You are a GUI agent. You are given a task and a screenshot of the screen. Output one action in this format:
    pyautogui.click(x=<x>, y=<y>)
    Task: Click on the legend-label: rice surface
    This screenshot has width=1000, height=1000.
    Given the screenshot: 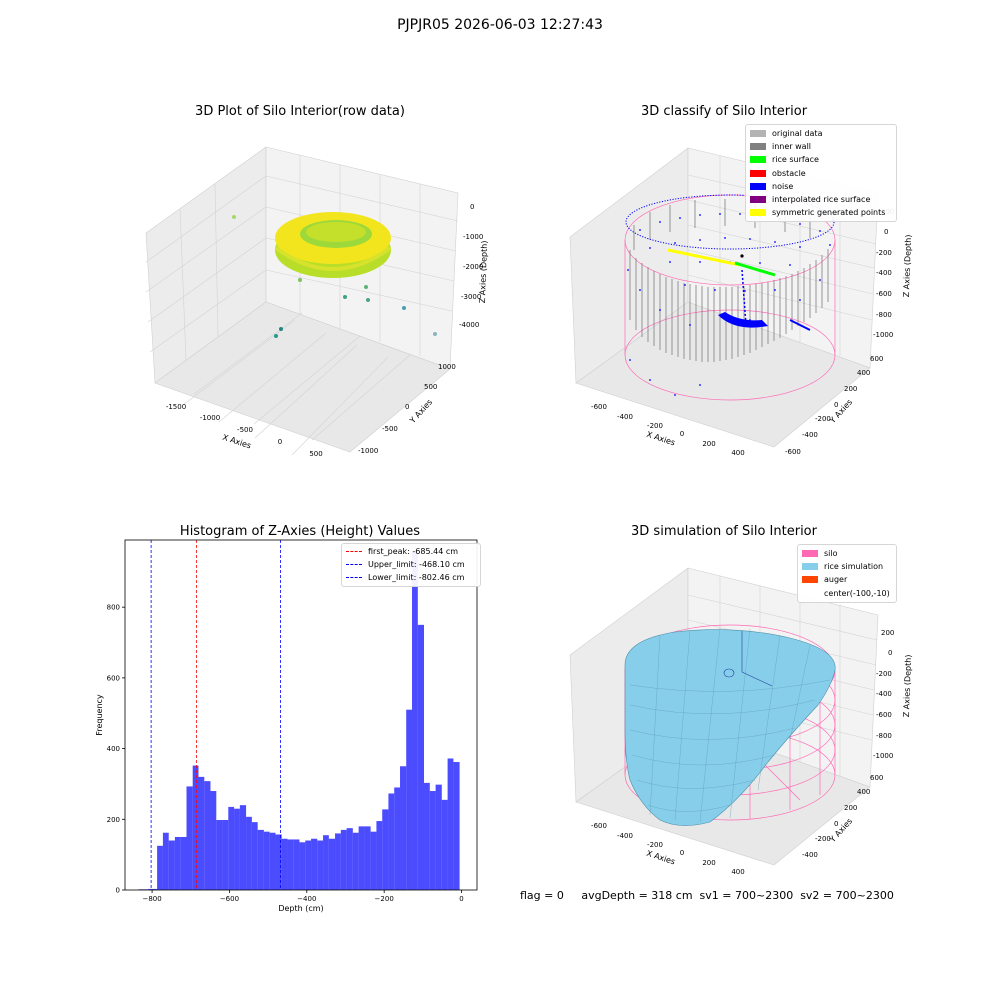 What is the action you would take?
    pyautogui.click(x=795, y=160)
    